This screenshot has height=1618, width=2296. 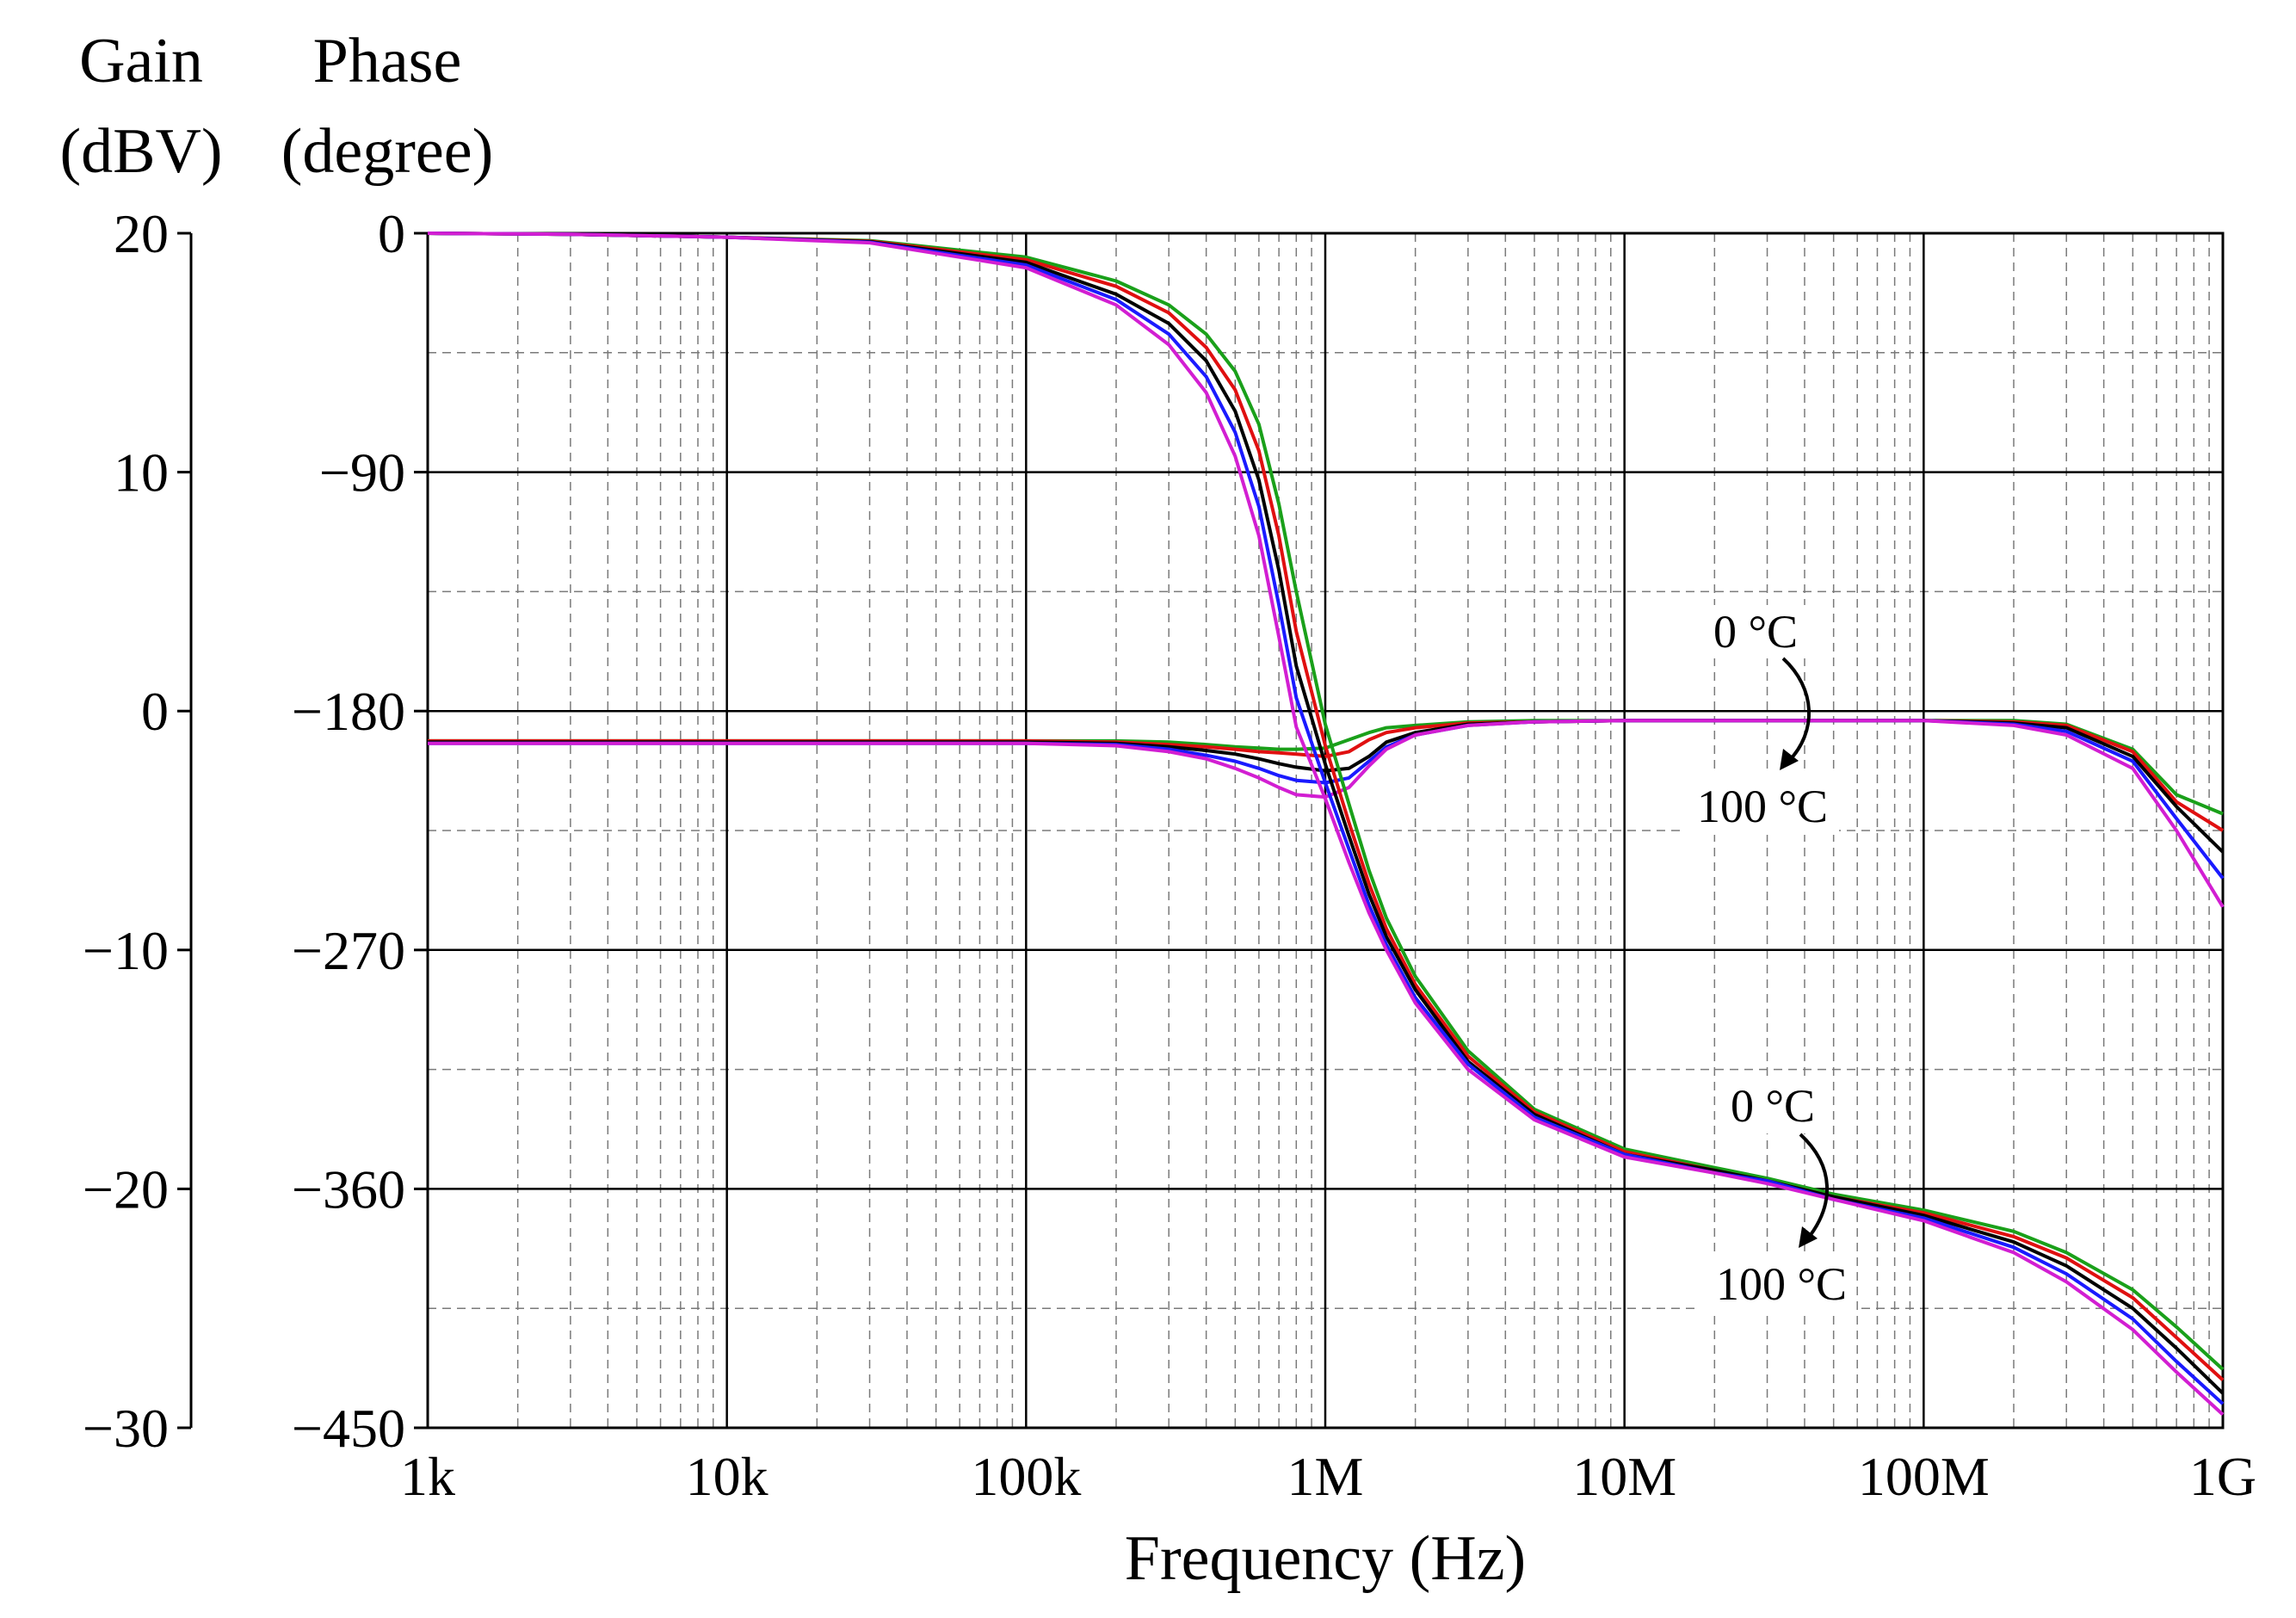 I want to click on gain-tick-label: −20, so click(x=126, y=1189).